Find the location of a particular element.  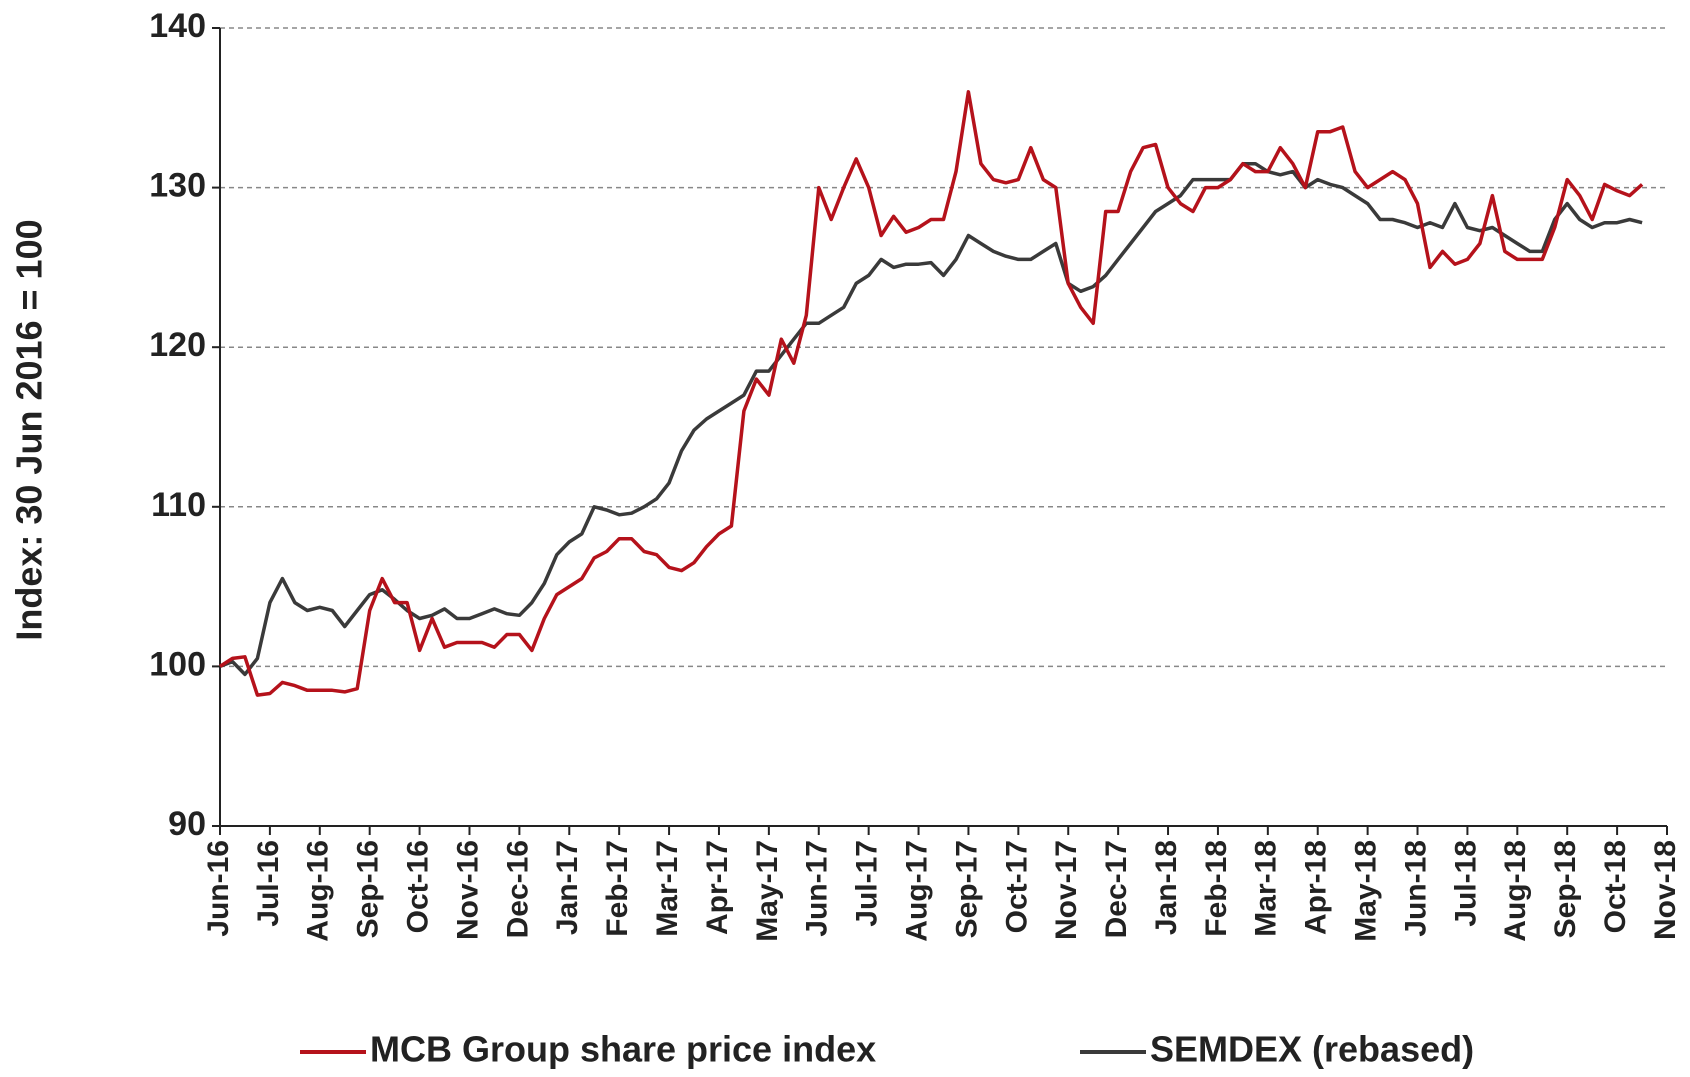

x-tick-label: Apr-17 is located at coordinates (717, 887).